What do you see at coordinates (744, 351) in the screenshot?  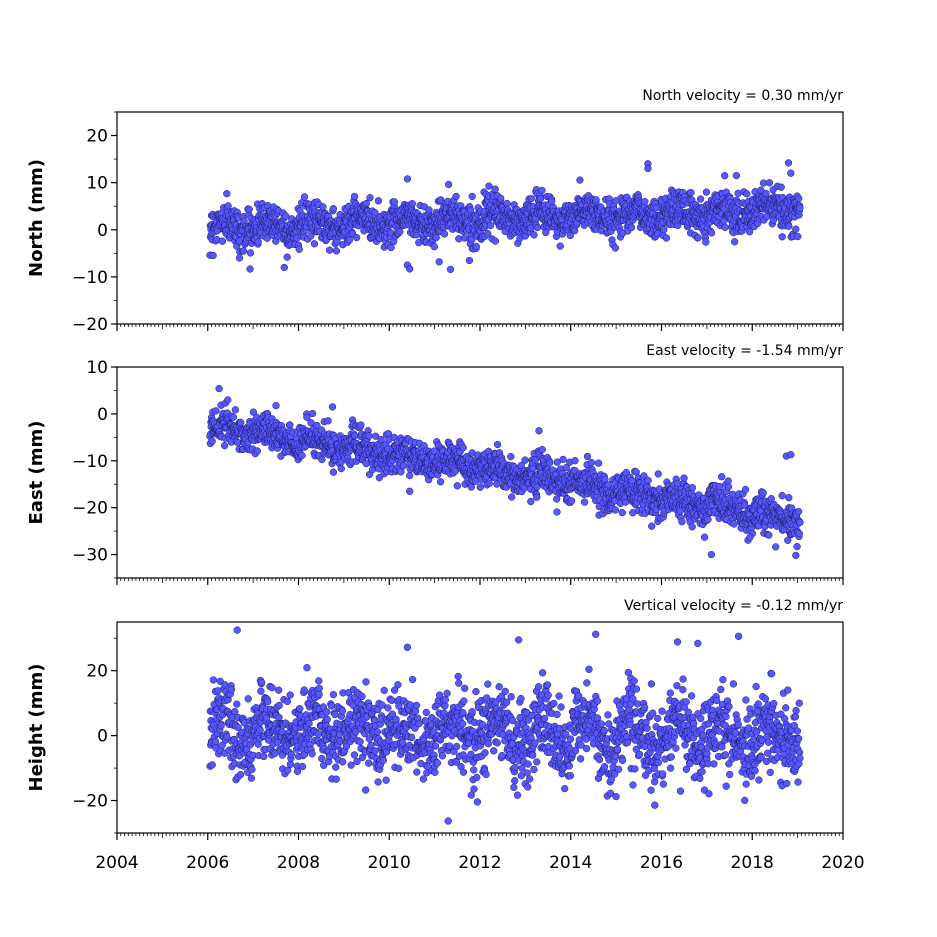 I see `panel-title: East velocity = -1.54 mm/yr` at bounding box center [744, 351].